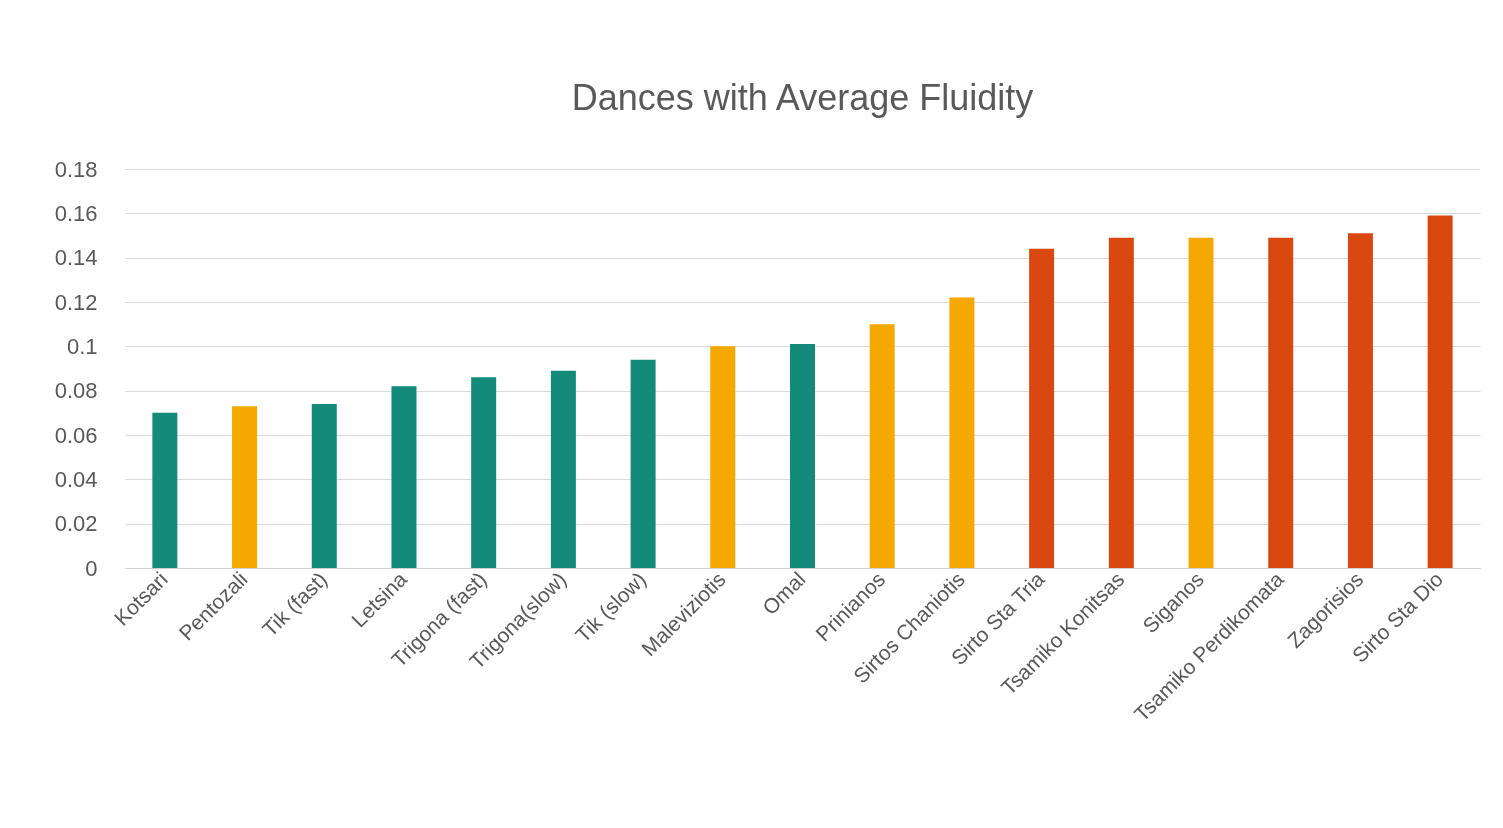 The width and height of the screenshot is (1503, 828). What do you see at coordinates (76, 435) in the screenshot?
I see `y-tick-label: 0.06` at bounding box center [76, 435].